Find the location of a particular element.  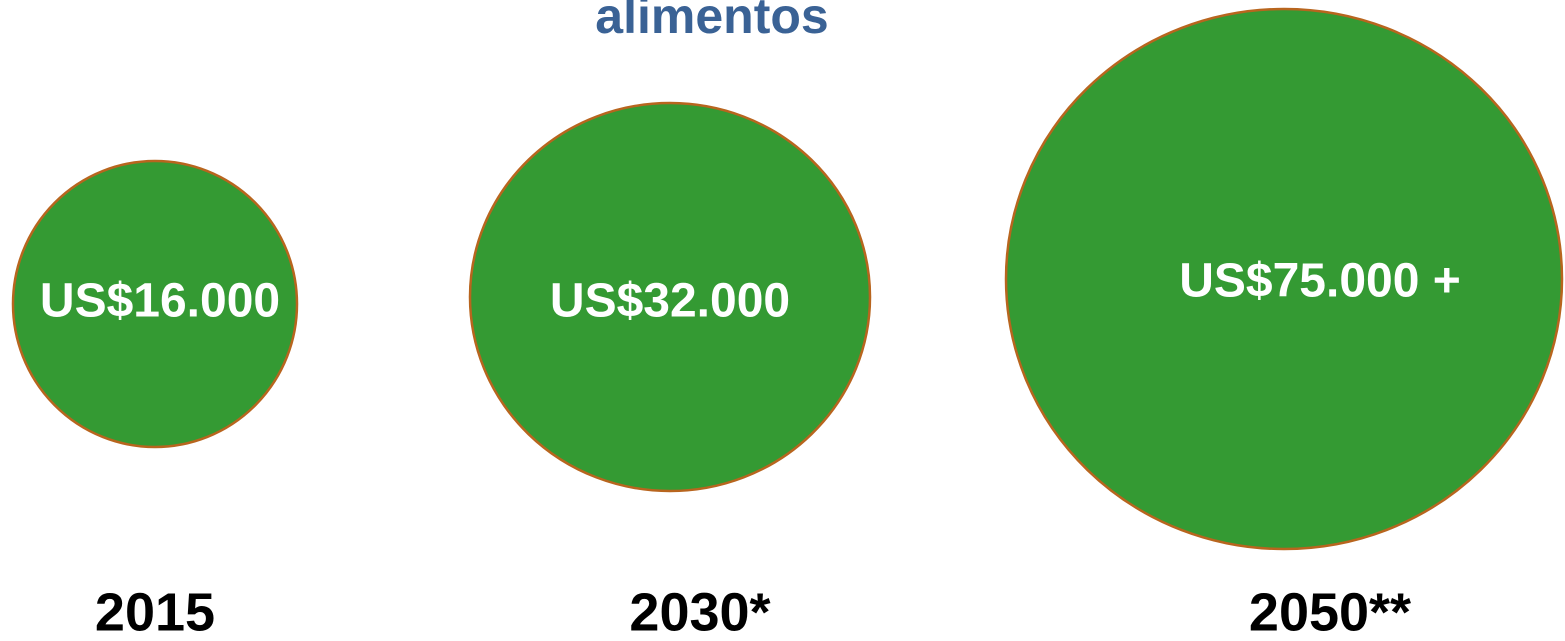

year-label: 2050** is located at coordinates (1330, 611).